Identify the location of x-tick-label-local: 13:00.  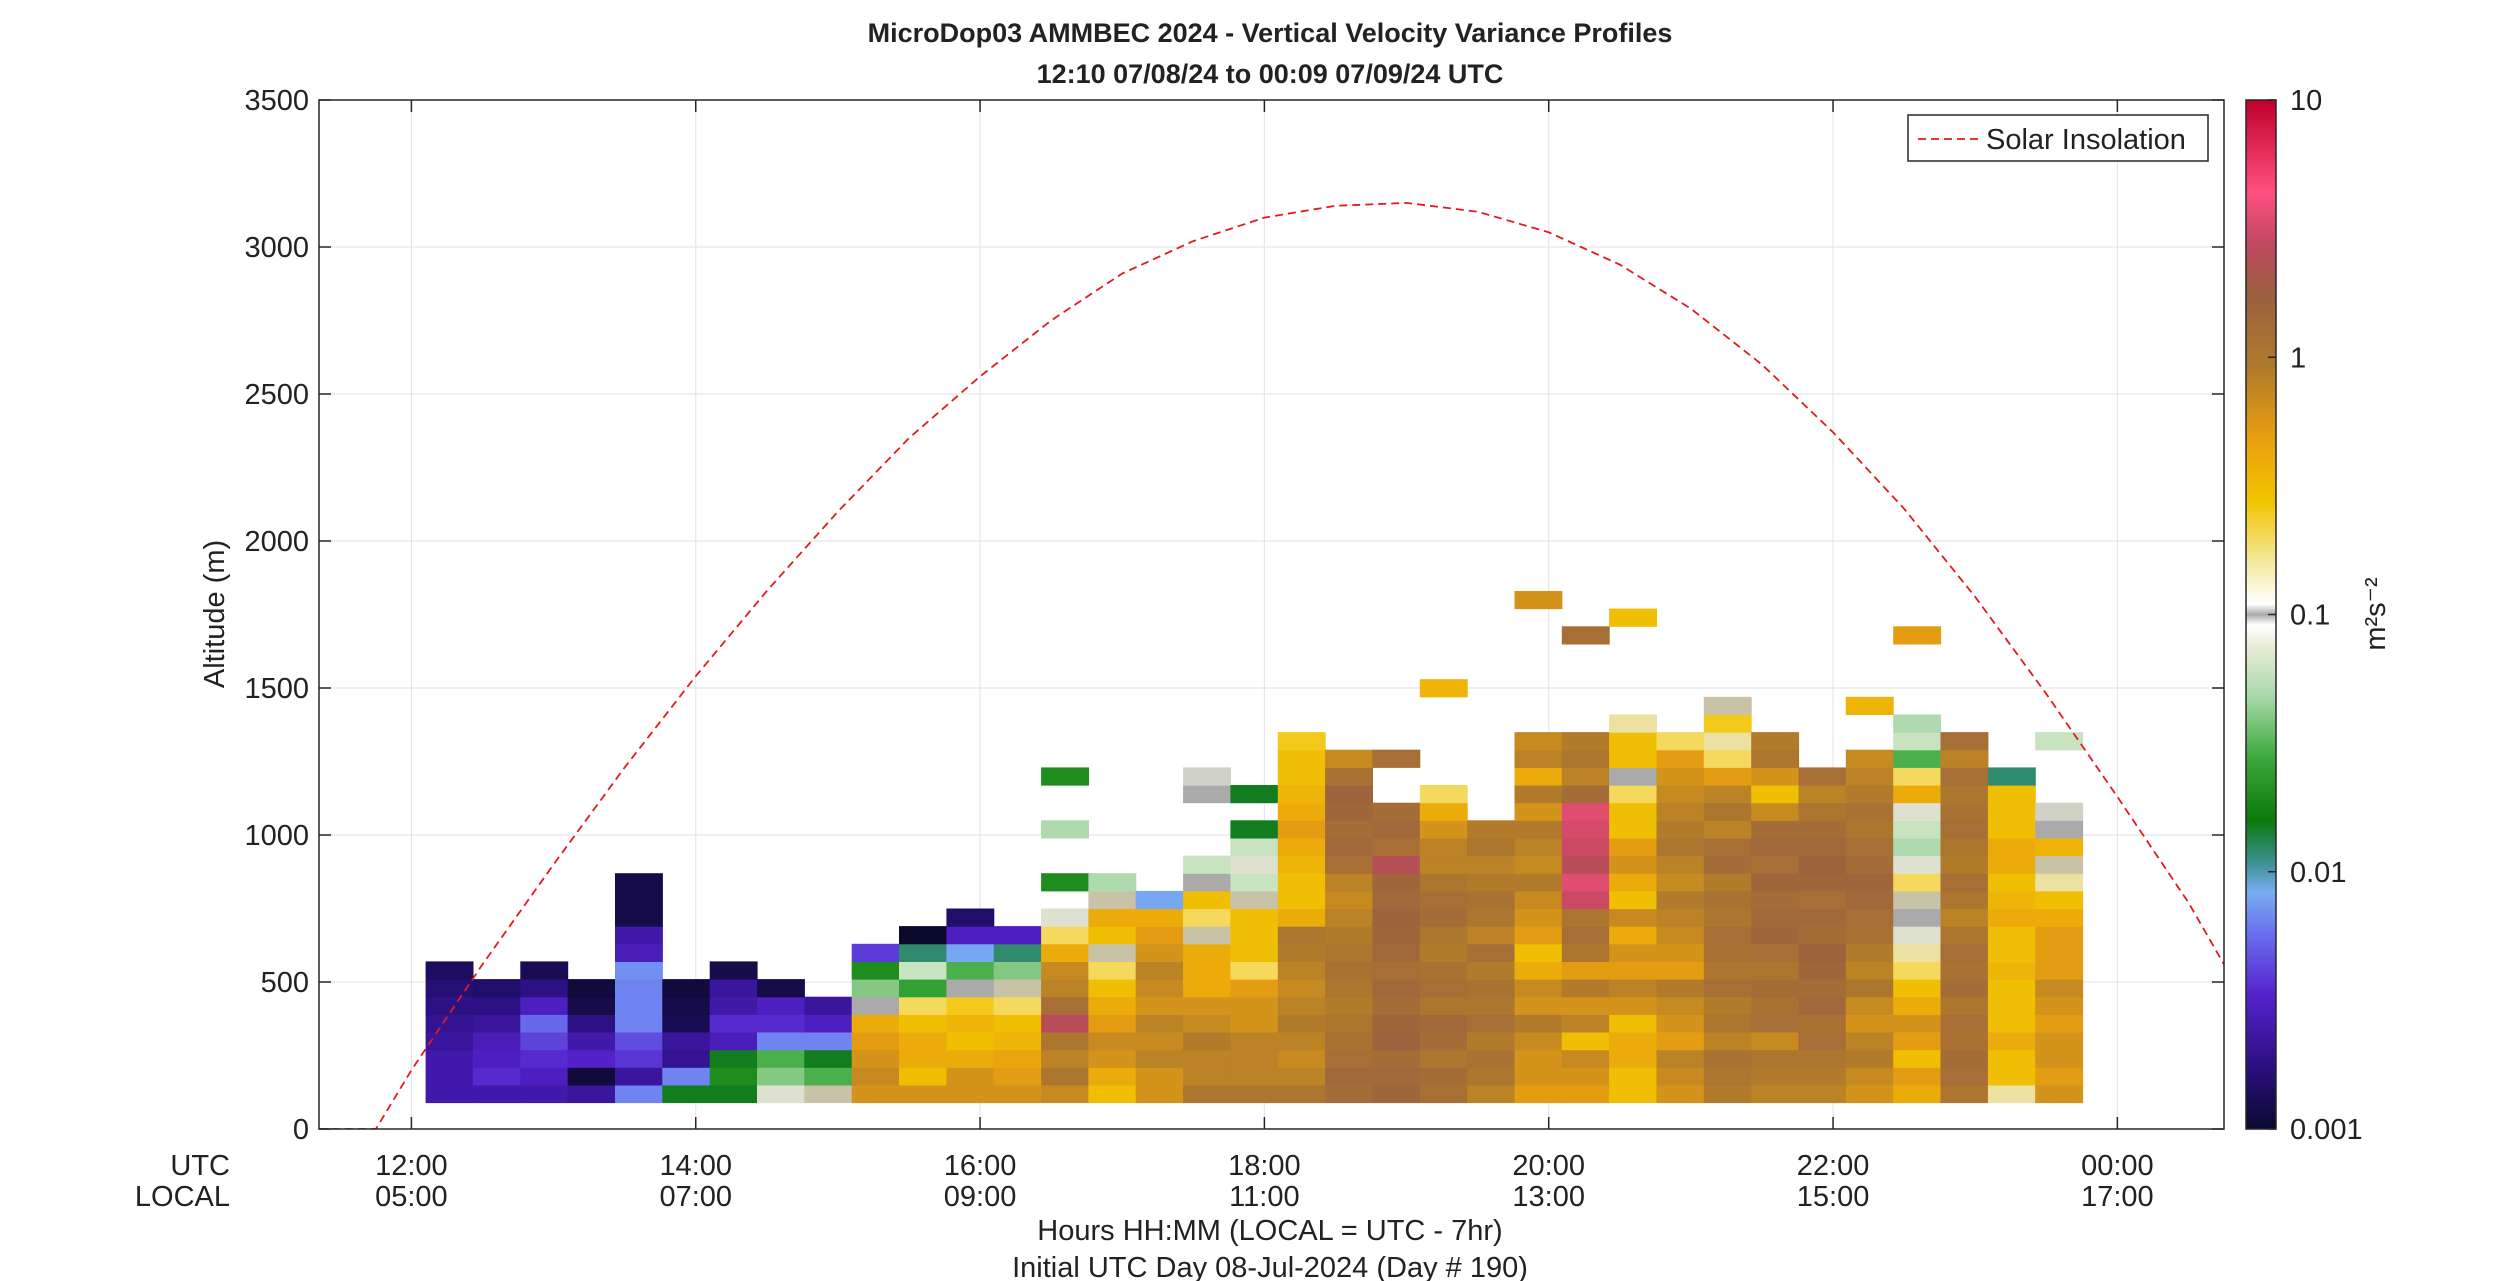
(1548, 1197).